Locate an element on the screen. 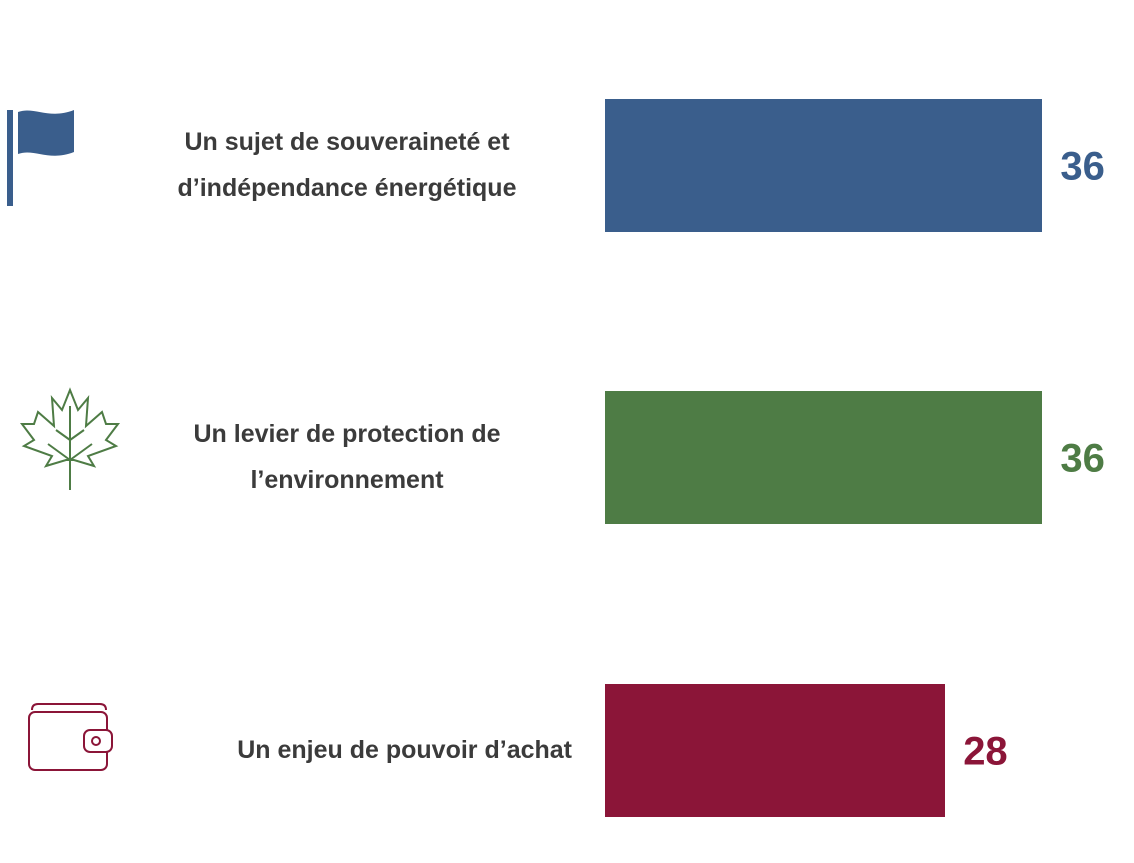  value-label: 28 is located at coordinates (985, 751).